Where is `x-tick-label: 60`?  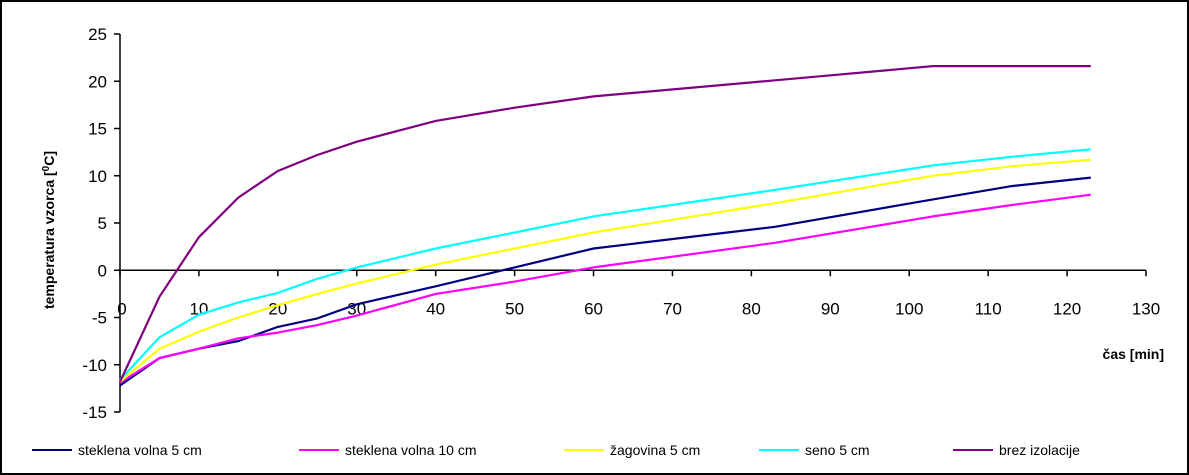
x-tick-label: 60 is located at coordinates (593, 308).